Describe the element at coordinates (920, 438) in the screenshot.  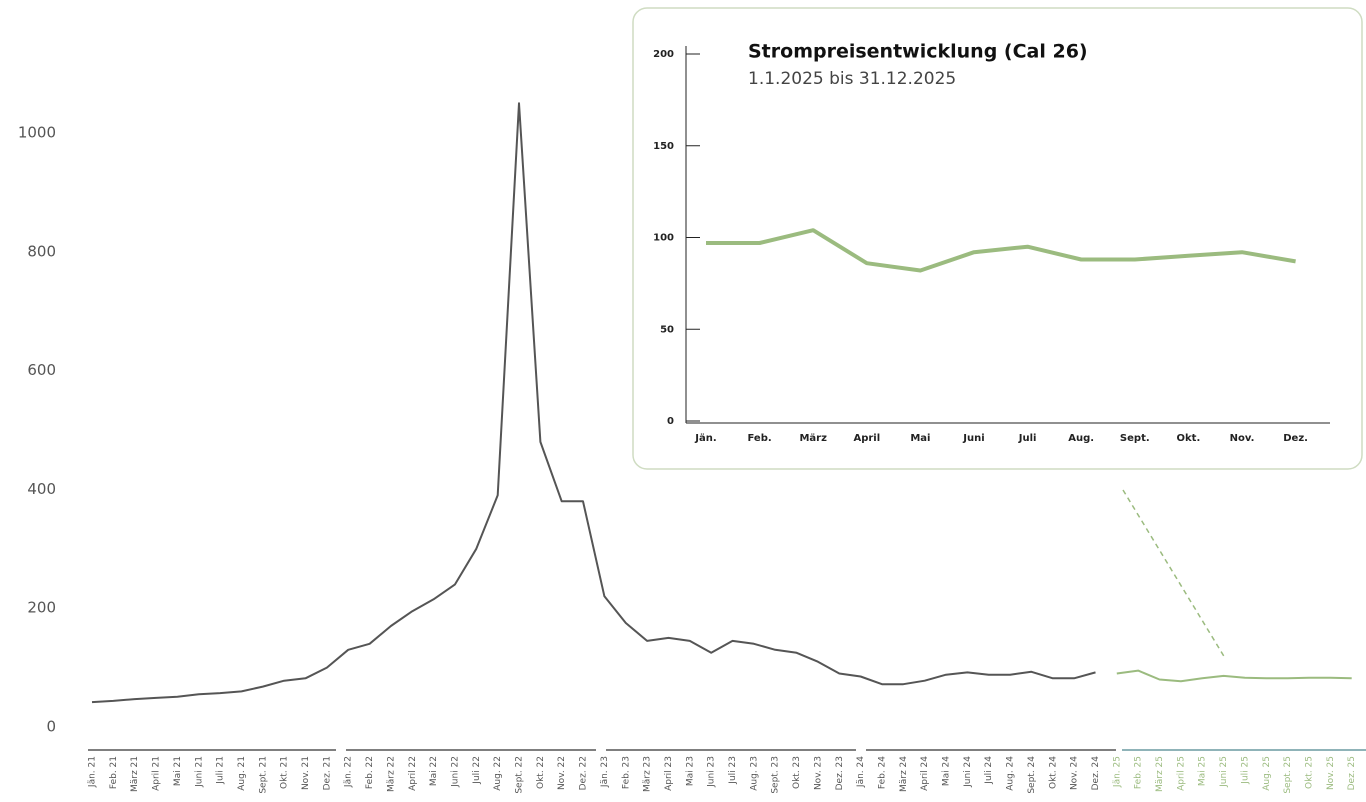
I see `x-tick-label: Mai` at that location.